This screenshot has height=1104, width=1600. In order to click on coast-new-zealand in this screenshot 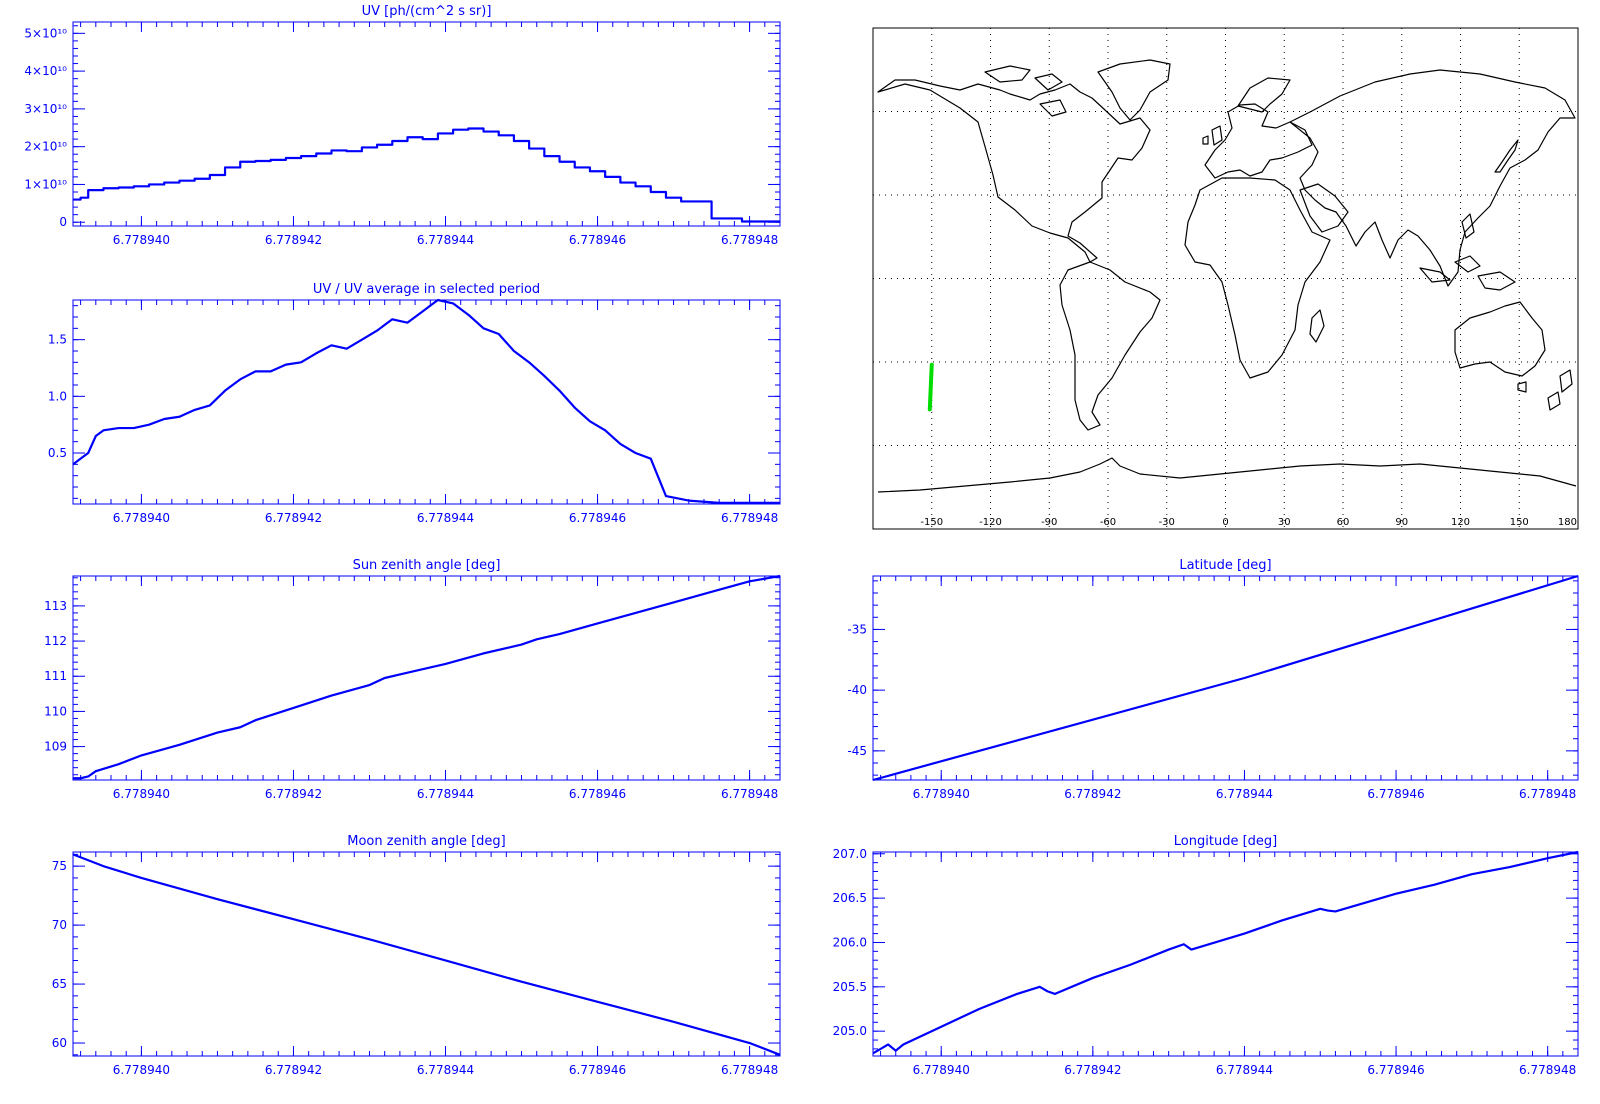, I will do `click(1560, 390)`.